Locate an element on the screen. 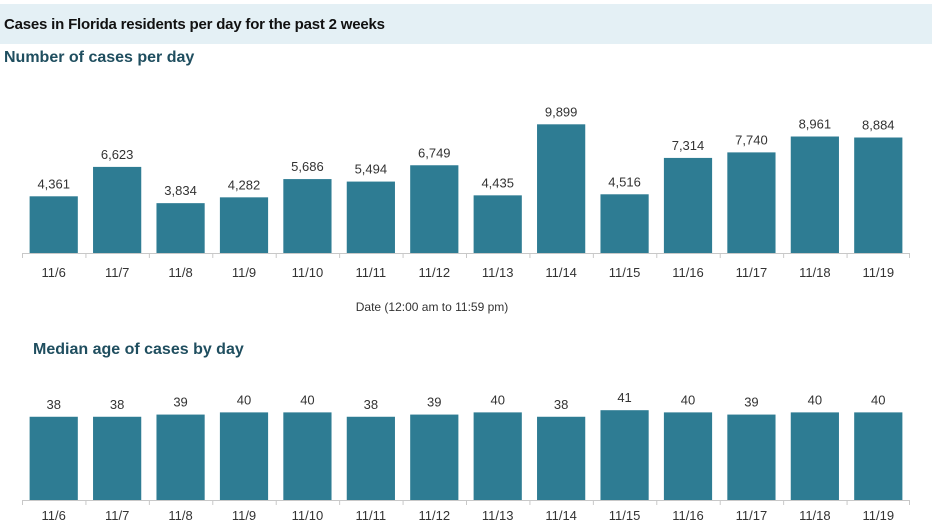  cases-bar-value-label-2: 3,834 is located at coordinates (180, 190).